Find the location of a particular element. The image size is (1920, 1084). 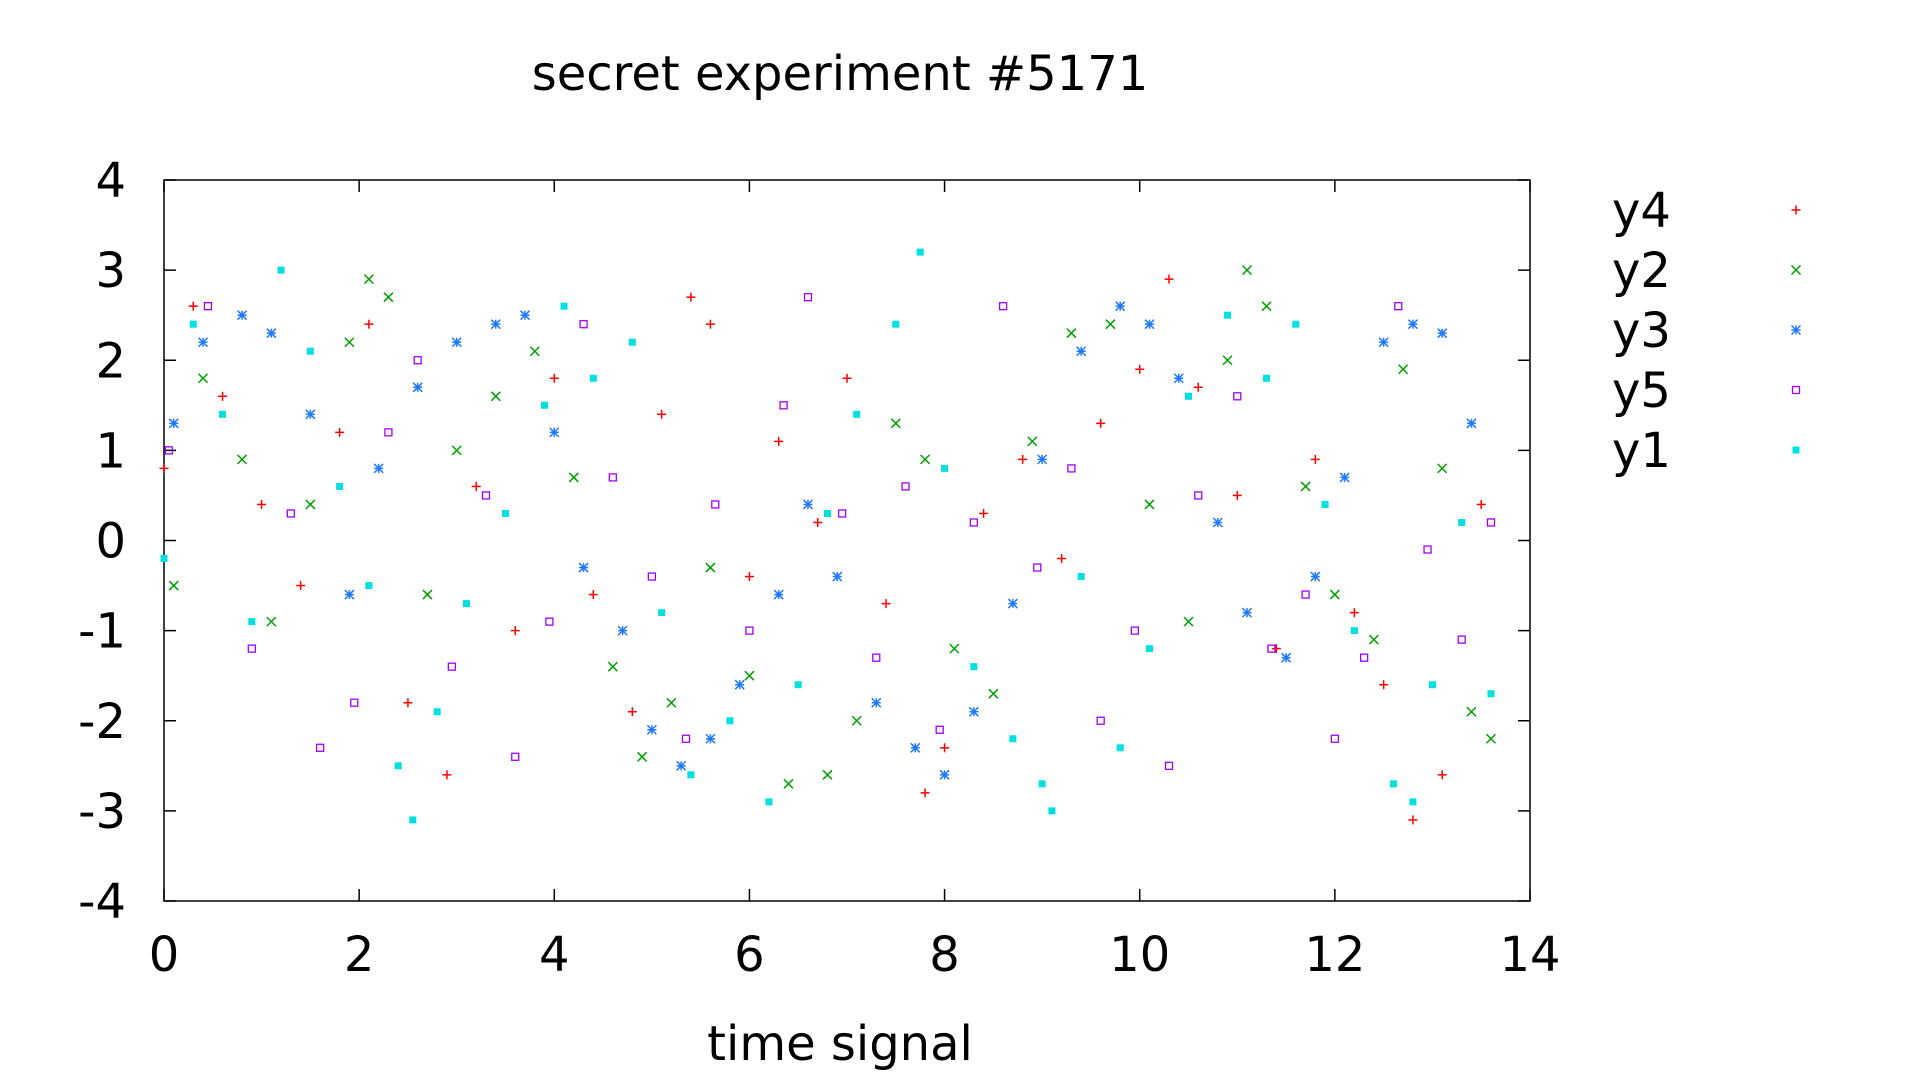

y-tick-label: -2 is located at coordinates (102, 722).